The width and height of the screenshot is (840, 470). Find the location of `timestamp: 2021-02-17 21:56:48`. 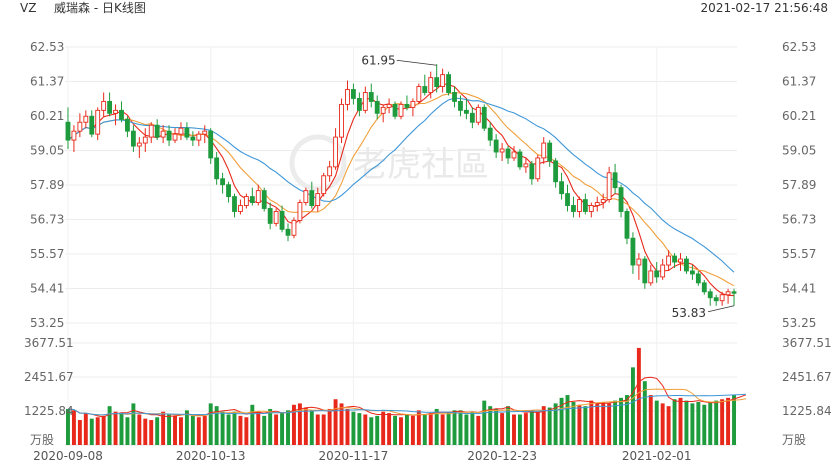

timestamp: 2021-02-17 21:56:48 is located at coordinates (764, 8).